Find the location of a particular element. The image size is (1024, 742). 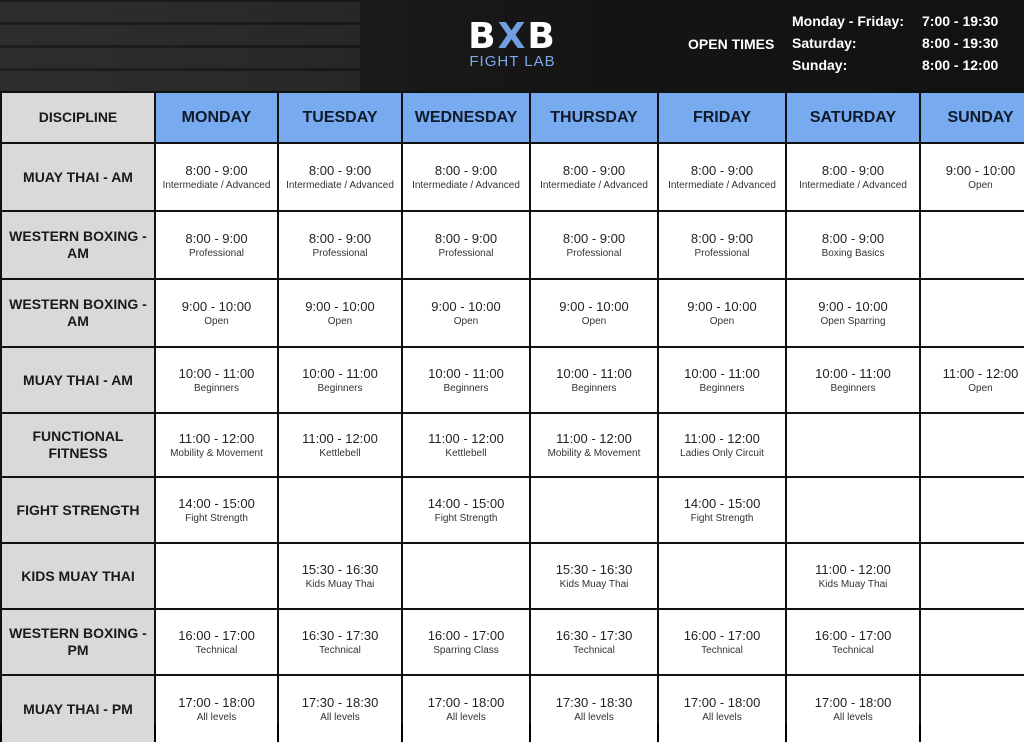

open-hours: 8:00 - 19:30 is located at coordinates (960, 43).